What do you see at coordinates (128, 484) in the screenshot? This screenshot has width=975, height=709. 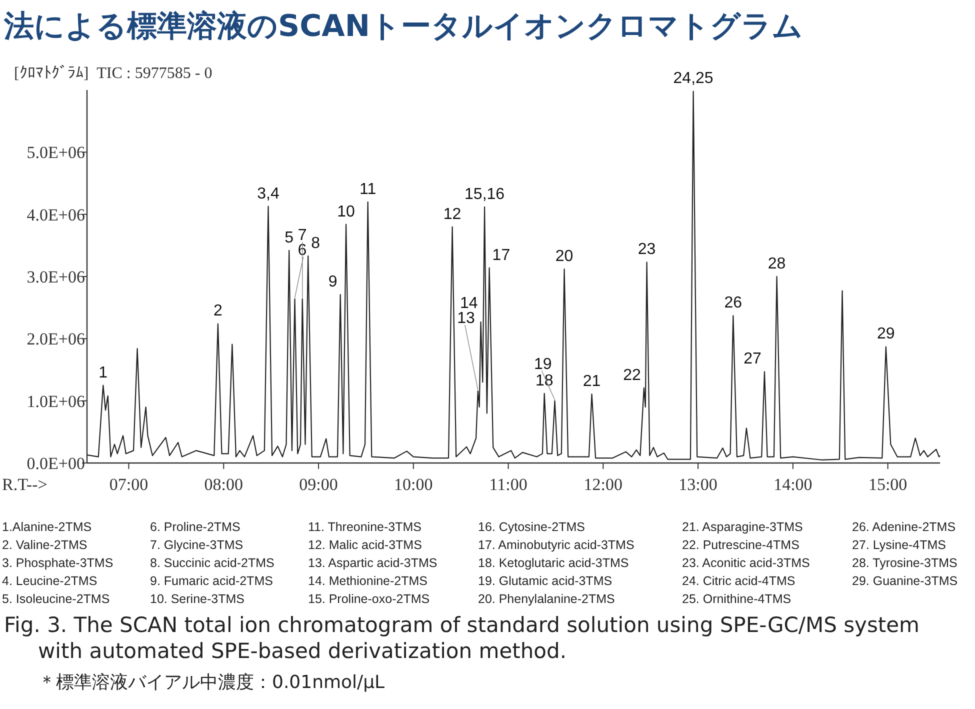 I see `x-tick-label: 07:00` at bounding box center [128, 484].